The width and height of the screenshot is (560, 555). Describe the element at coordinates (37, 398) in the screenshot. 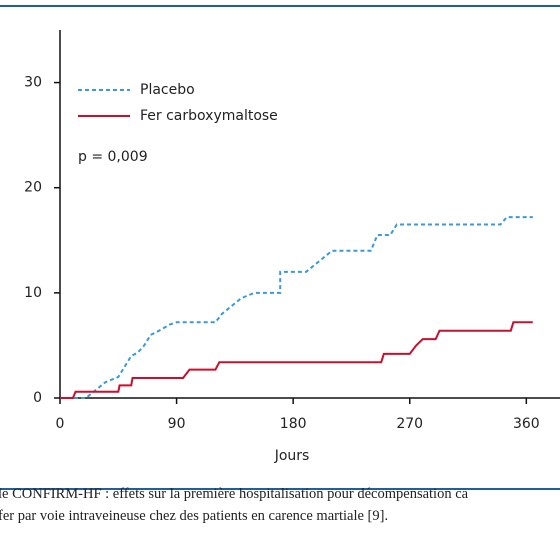

I see `y-tick-label: 0` at that location.